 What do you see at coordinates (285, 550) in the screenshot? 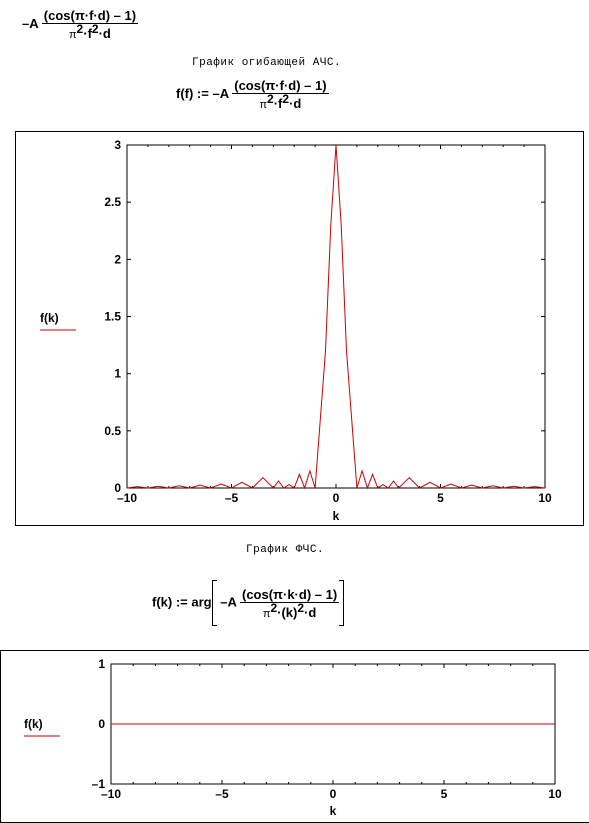
I see `phase-section-title: График ФЧС.` at bounding box center [285, 550].